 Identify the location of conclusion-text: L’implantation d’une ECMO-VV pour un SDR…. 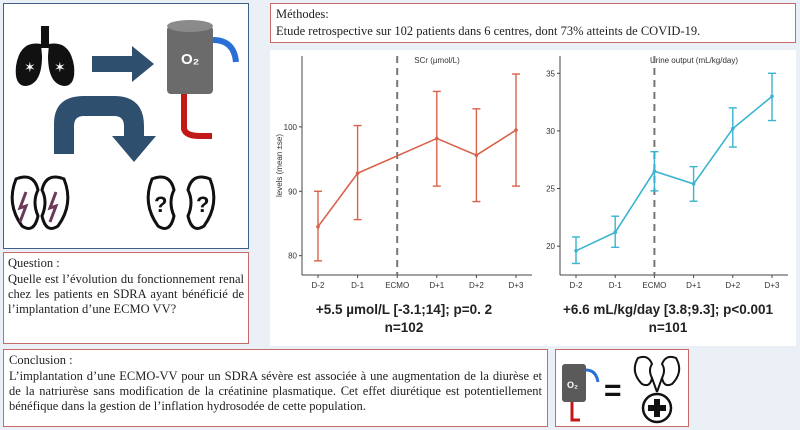
(275, 391).